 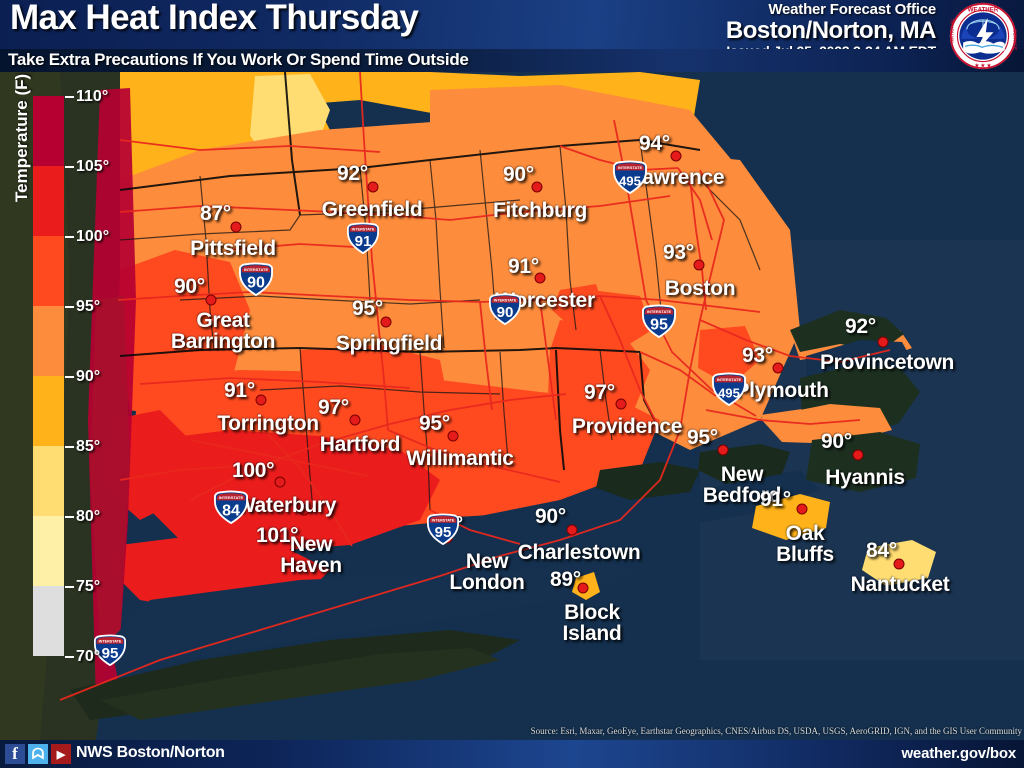 What do you see at coordinates (15, 754) in the screenshot?
I see `facebook-icon: f` at bounding box center [15, 754].